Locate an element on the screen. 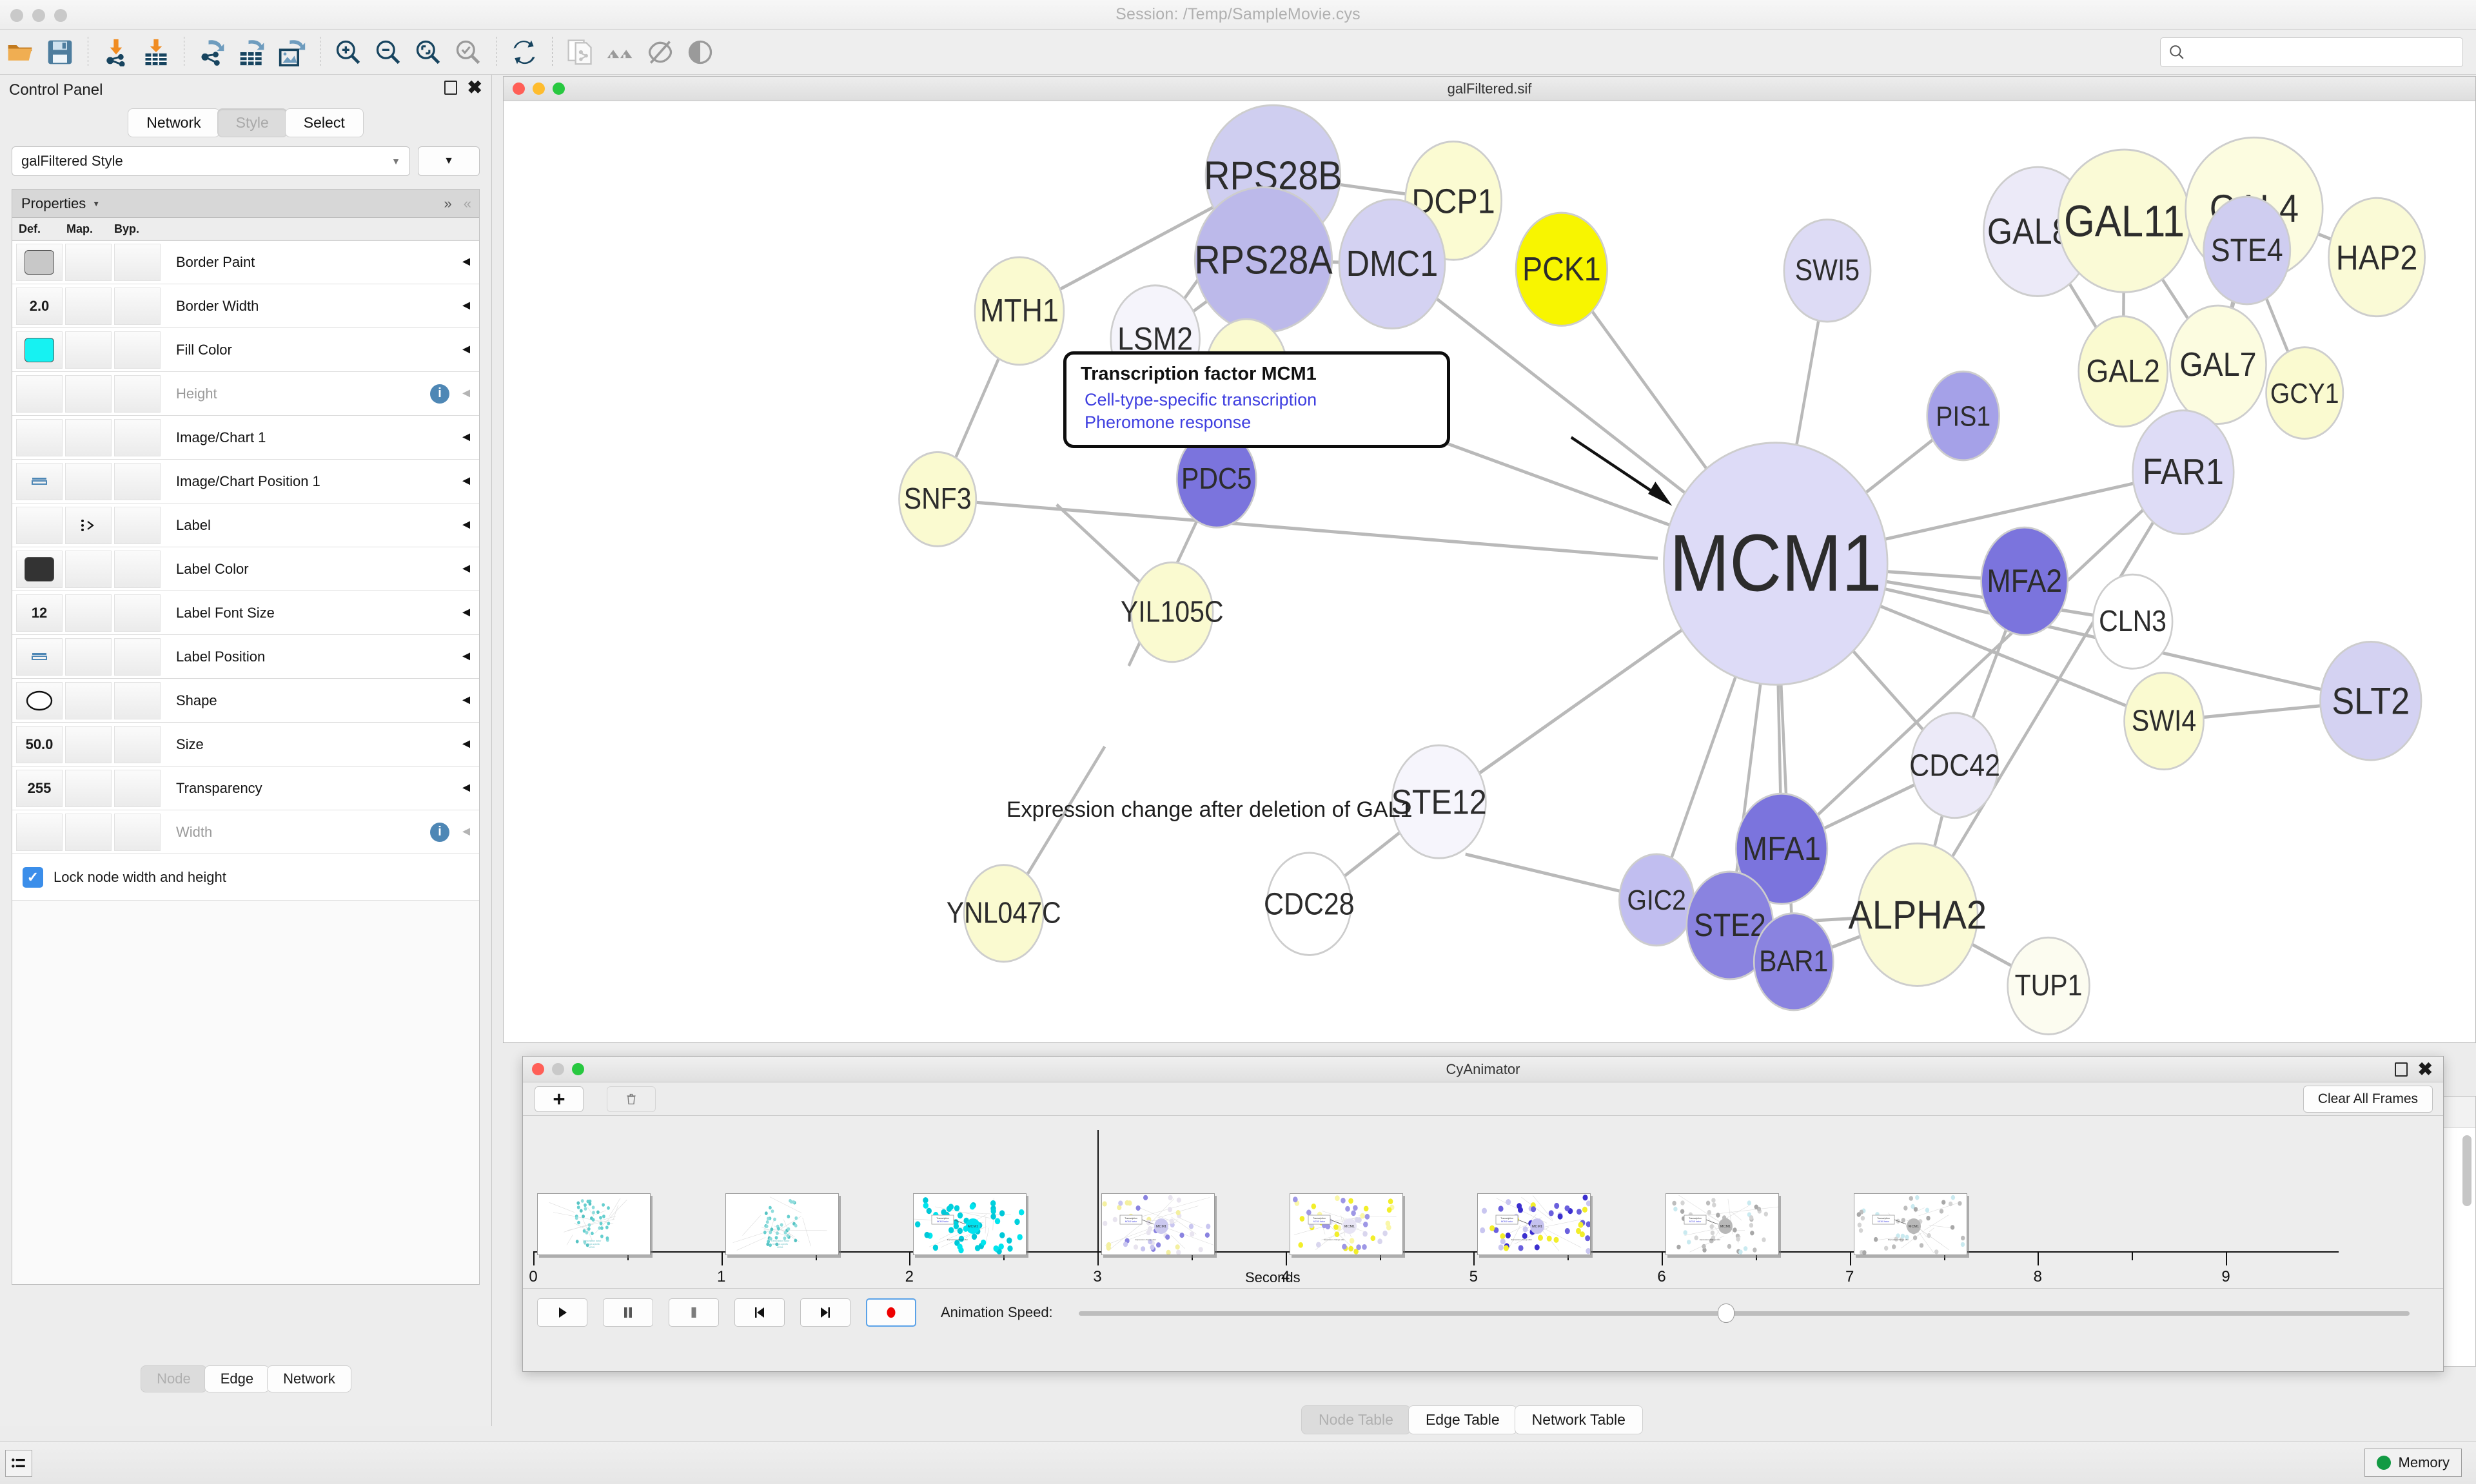 The image size is (2476, 1484). property-row: 50.0 Size ◄ is located at coordinates (245, 744).